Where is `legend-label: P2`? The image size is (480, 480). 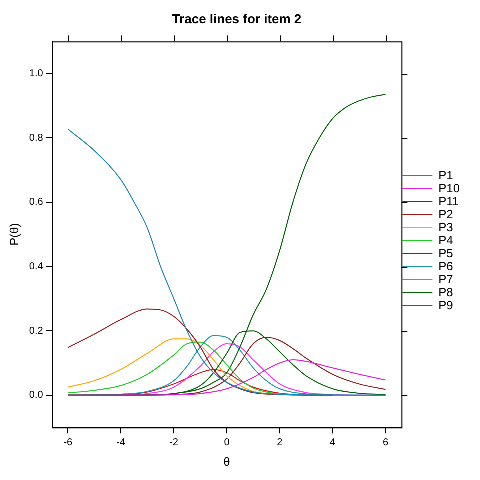 legend-label: P2 is located at coordinates (446, 214).